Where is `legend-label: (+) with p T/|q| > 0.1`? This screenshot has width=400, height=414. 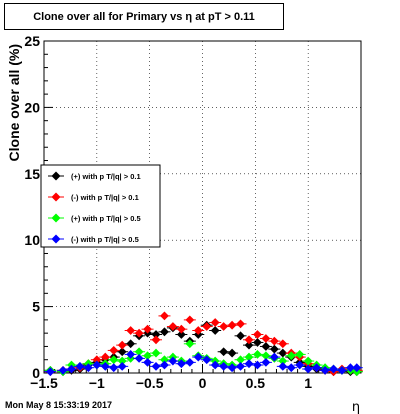 legend-label: (+) with p T/|q| > 0.1 is located at coordinates (106, 176).